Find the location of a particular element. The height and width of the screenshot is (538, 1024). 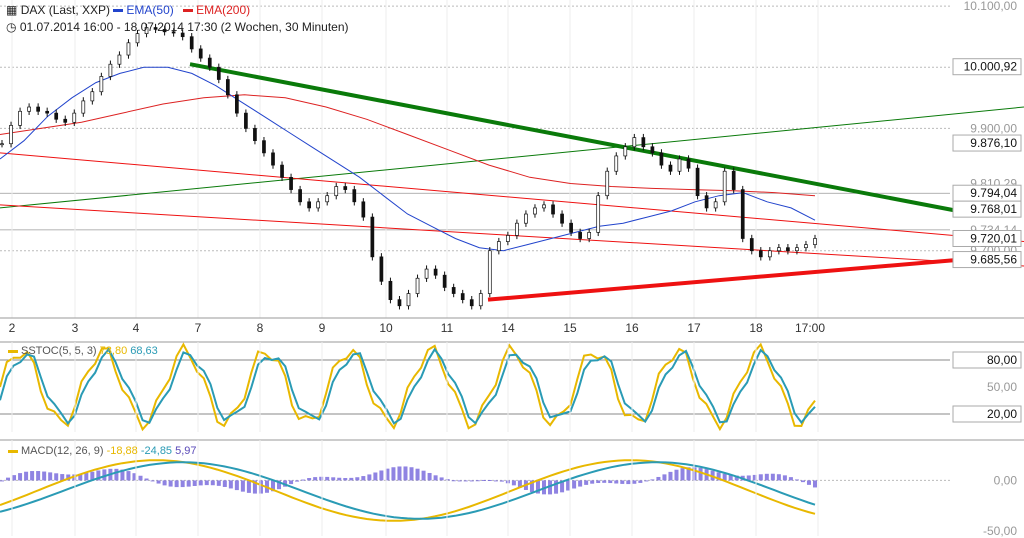

macd-hist-value: 5,97 is located at coordinates (186, 451).